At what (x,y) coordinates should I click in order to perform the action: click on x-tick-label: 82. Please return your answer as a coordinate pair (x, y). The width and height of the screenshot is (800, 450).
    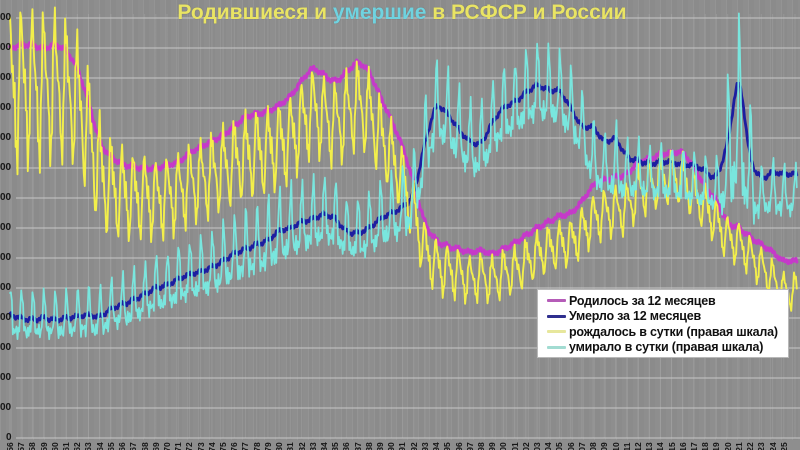
    Looking at the image, I should click on (301, 446).